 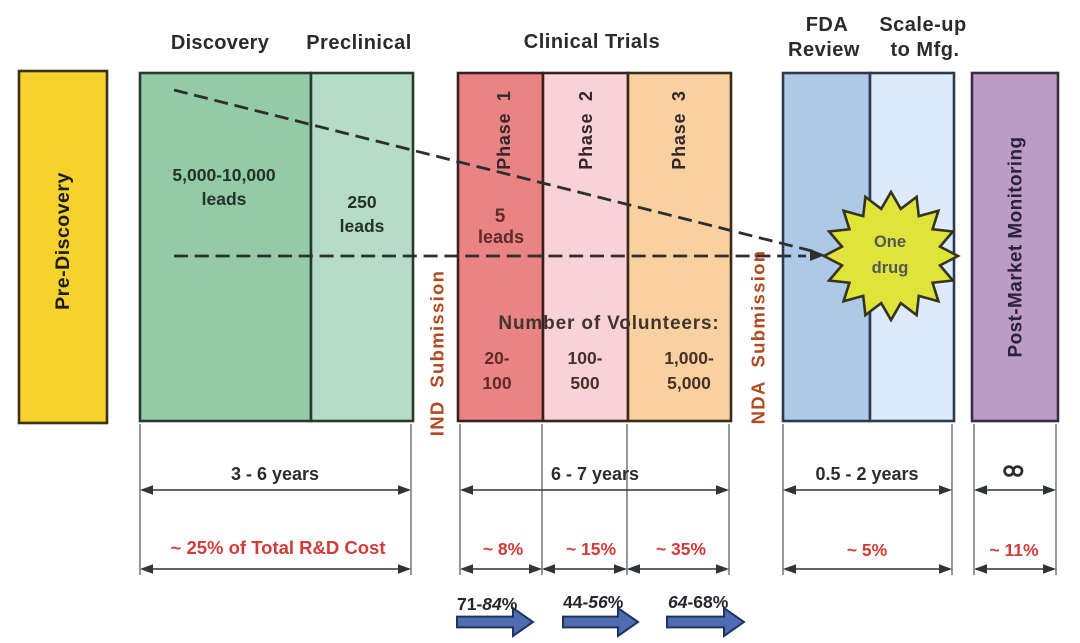 I want to click on svg-text: ~ 35%, so click(x=681, y=549).